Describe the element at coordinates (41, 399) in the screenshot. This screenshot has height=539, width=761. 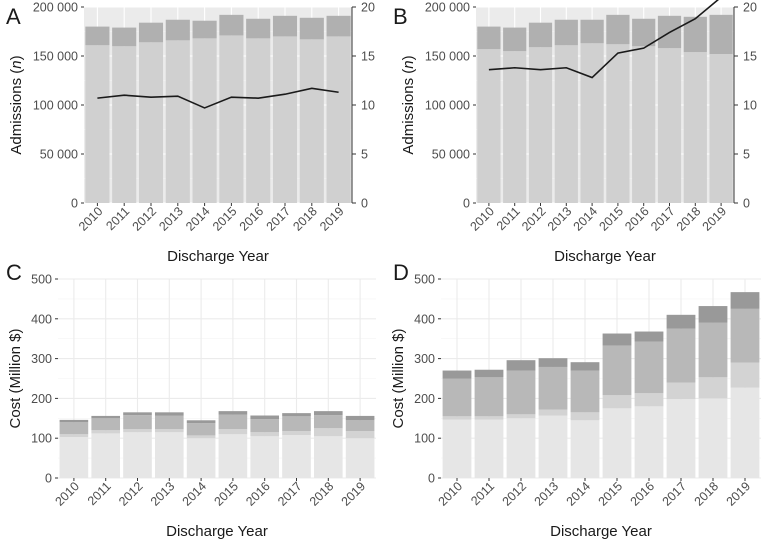
I see `y-tick-label: 200` at that location.